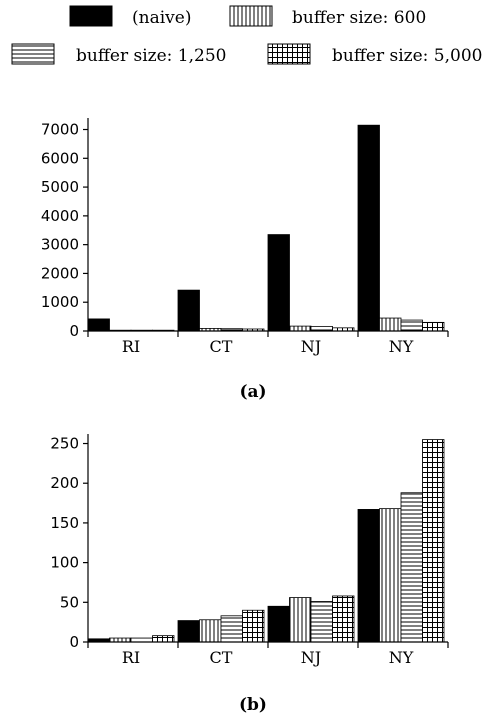  I want to click on chart-a-category-labels: RI CT NJ NY, so click(268, 343).